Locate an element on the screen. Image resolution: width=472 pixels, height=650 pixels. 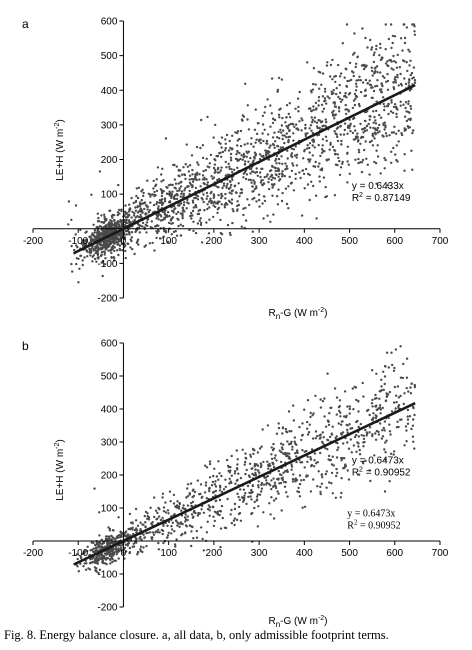
regression-equation: y = 0.6433x is located at coordinates (378, 186).